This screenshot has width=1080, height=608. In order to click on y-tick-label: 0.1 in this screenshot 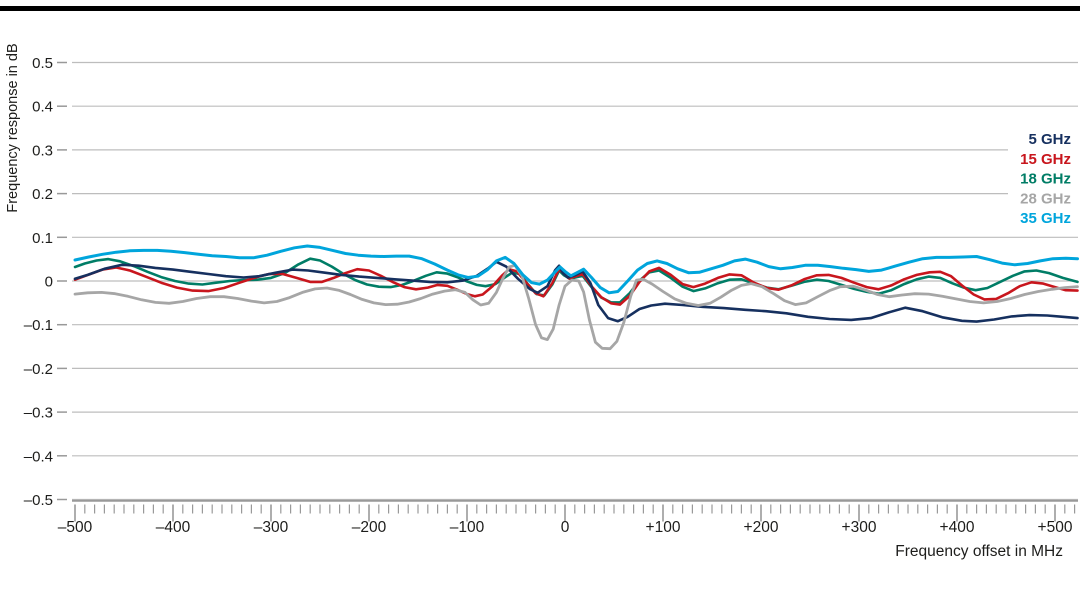, I will do `click(42, 238)`.